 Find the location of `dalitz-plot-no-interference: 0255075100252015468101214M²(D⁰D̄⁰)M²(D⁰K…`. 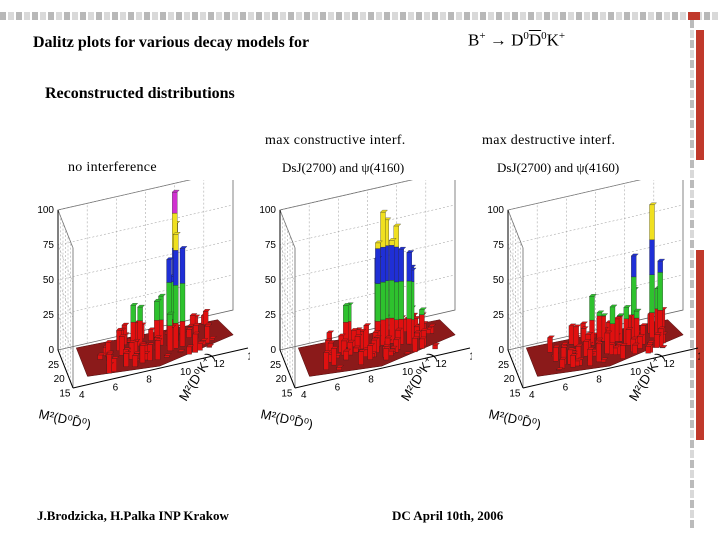

dalitz-plot-no-interference: 0255075100252015468101214M²(D⁰D̄⁰)M²(D⁰K… is located at coordinates (143, 305).